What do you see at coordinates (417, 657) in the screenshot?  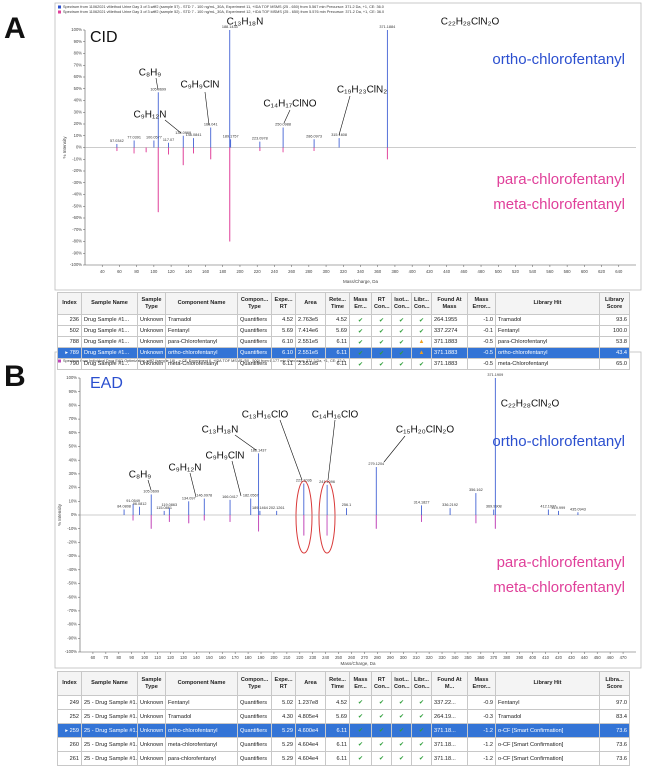 I see `x-tick-label: 310` at bounding box center [417, 657].